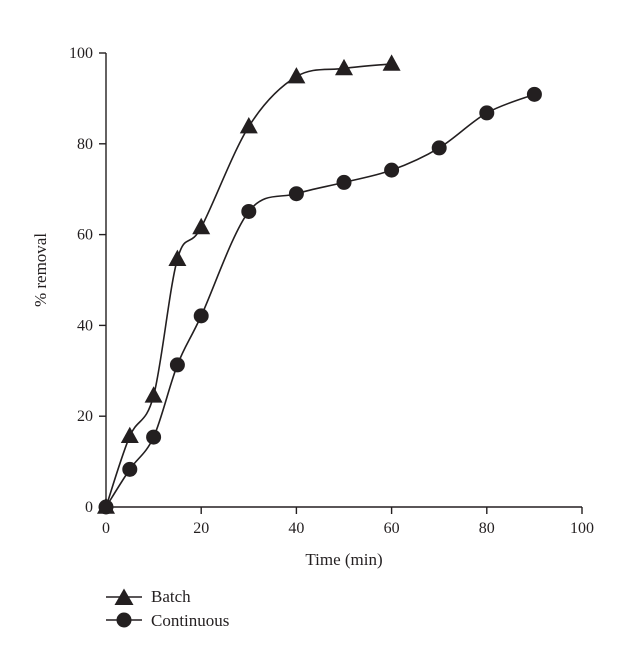 This screenshot has width=627, height=660. What do you see at coordinates (201, 528) in the screenshot?
I see `x-tick-label-1: 20` at bounding box center [201, 528].